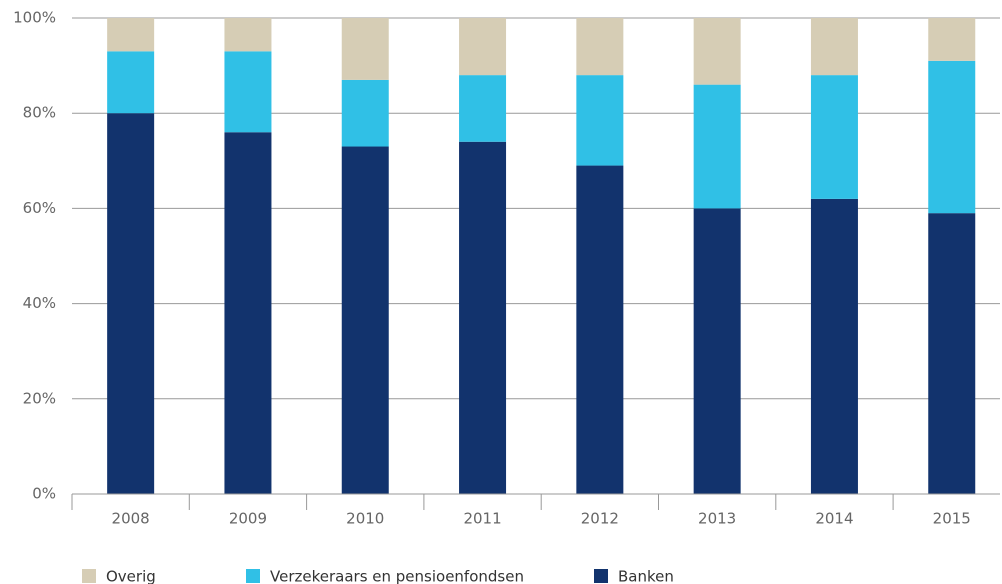 This screenshot has width=1002, height=584. Describe the element at coordinates (248, 519) in the screenshot. I see `x-tick-label: 2009` at that location.